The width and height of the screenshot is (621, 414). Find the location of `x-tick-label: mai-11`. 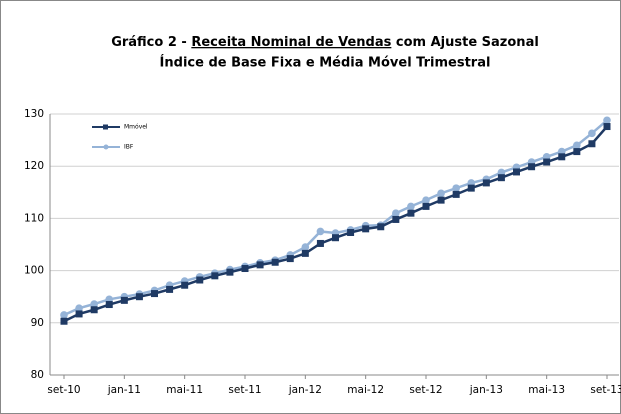

x-tick-label: mai-11 is located at coordinates (184, 390).